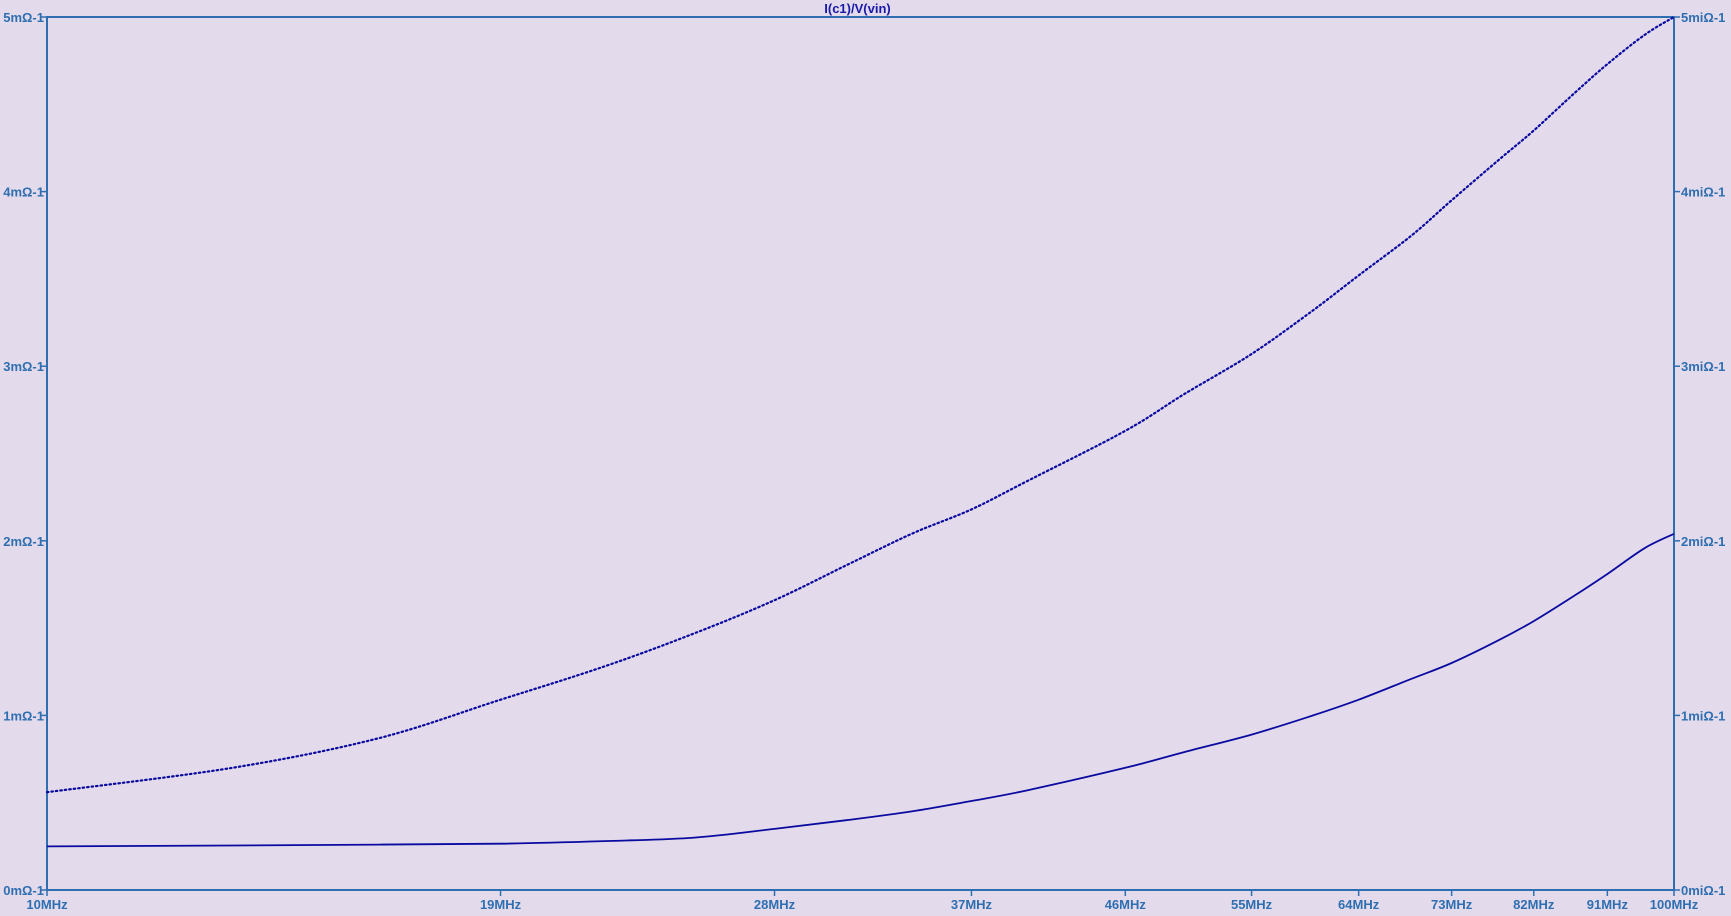 This screenshot has height=916, width=1731. I want to click on chart-title: I(c1)/V(vin), so click(857, 8).